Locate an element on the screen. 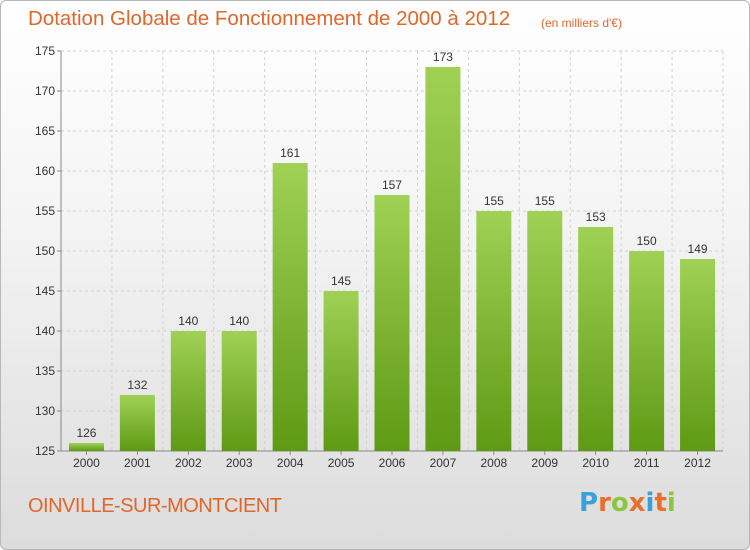 The width and height of the screenshot is (750, 550). proxiti-logo: Proxiti is located at coordinates (627, 503).